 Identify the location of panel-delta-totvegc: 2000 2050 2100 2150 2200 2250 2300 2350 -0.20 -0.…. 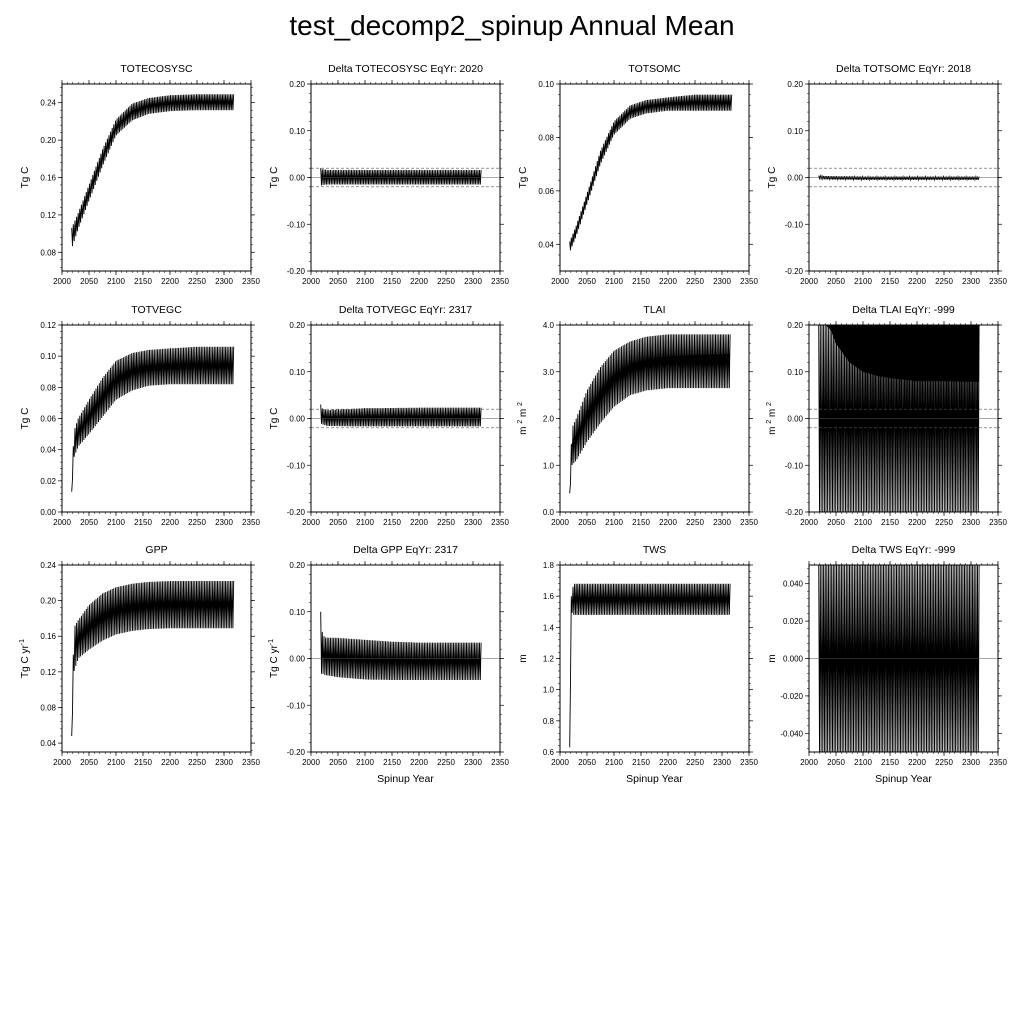
(389, 415).